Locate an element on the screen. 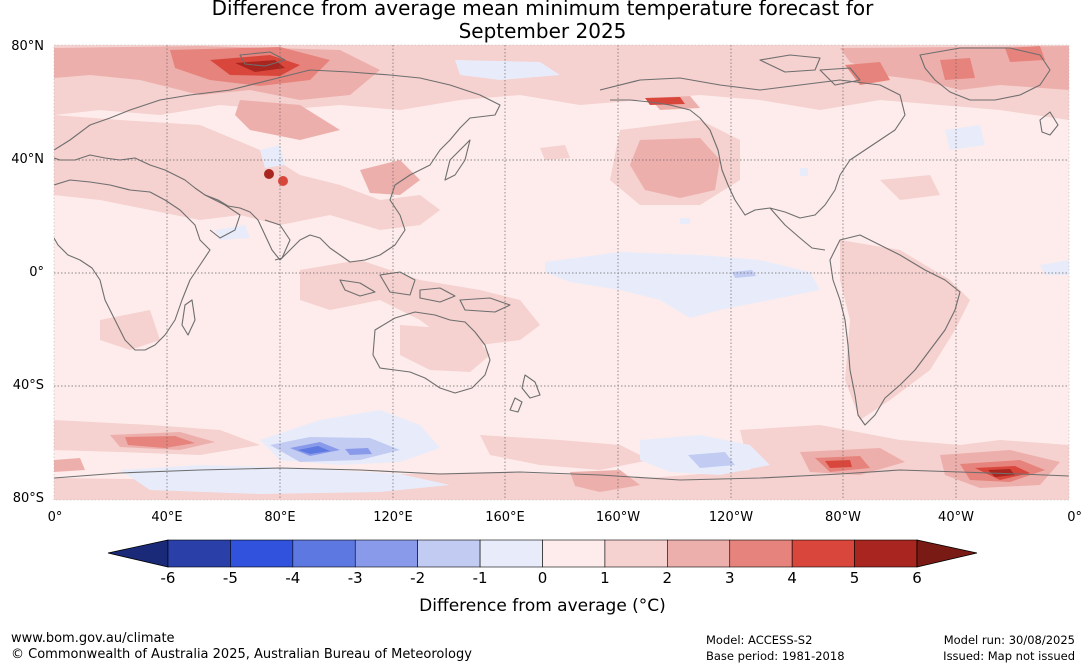 The image size is (1085, 667). lon-label-160w: 160°W is located at coordinates (618, 517).